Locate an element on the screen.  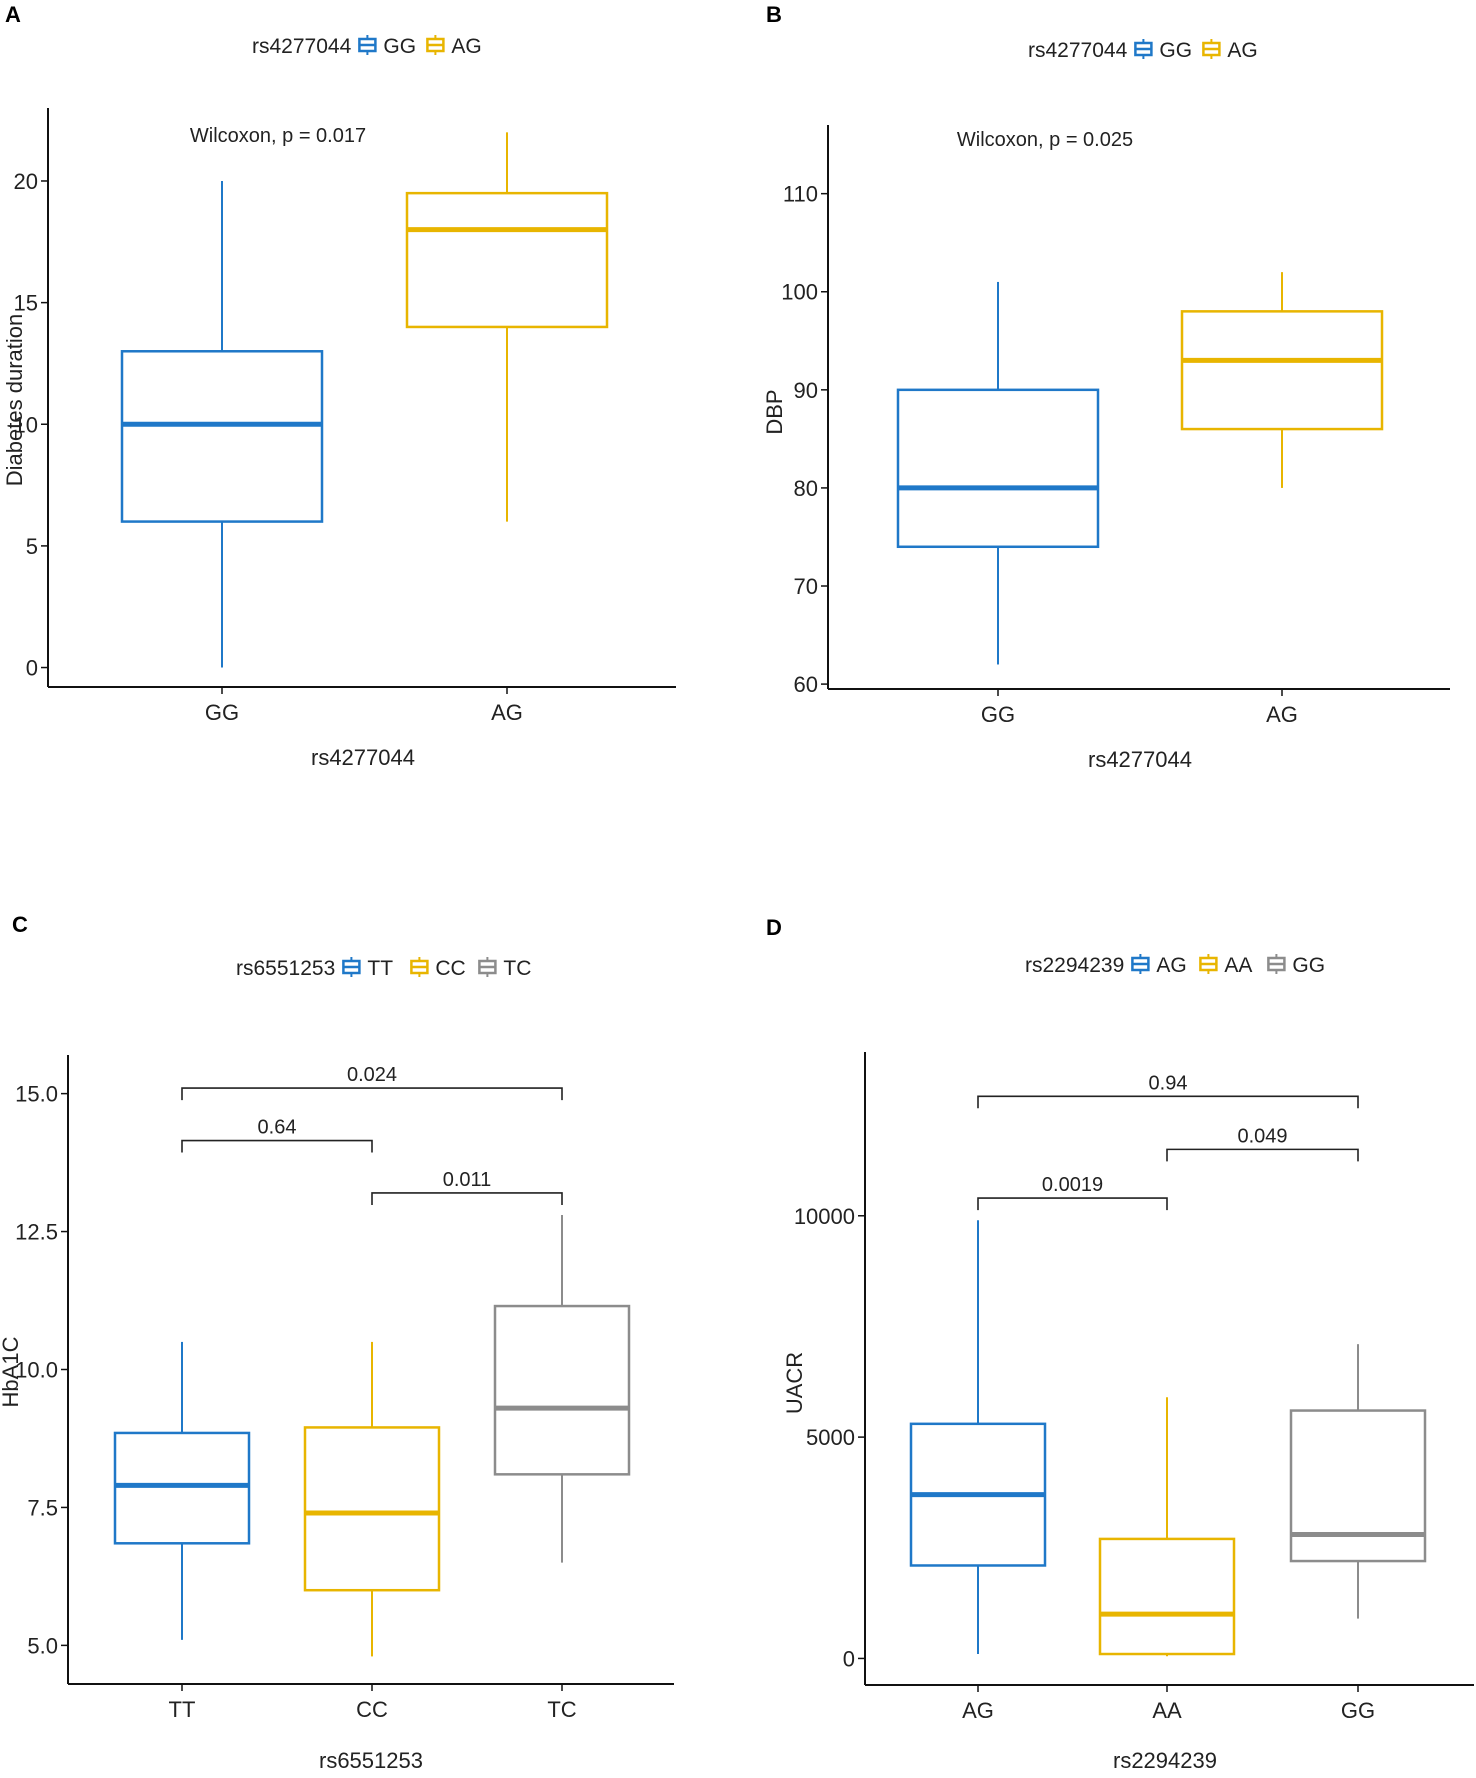
comparison-bracket: 0.024 is located at coordinates (372, 1082).